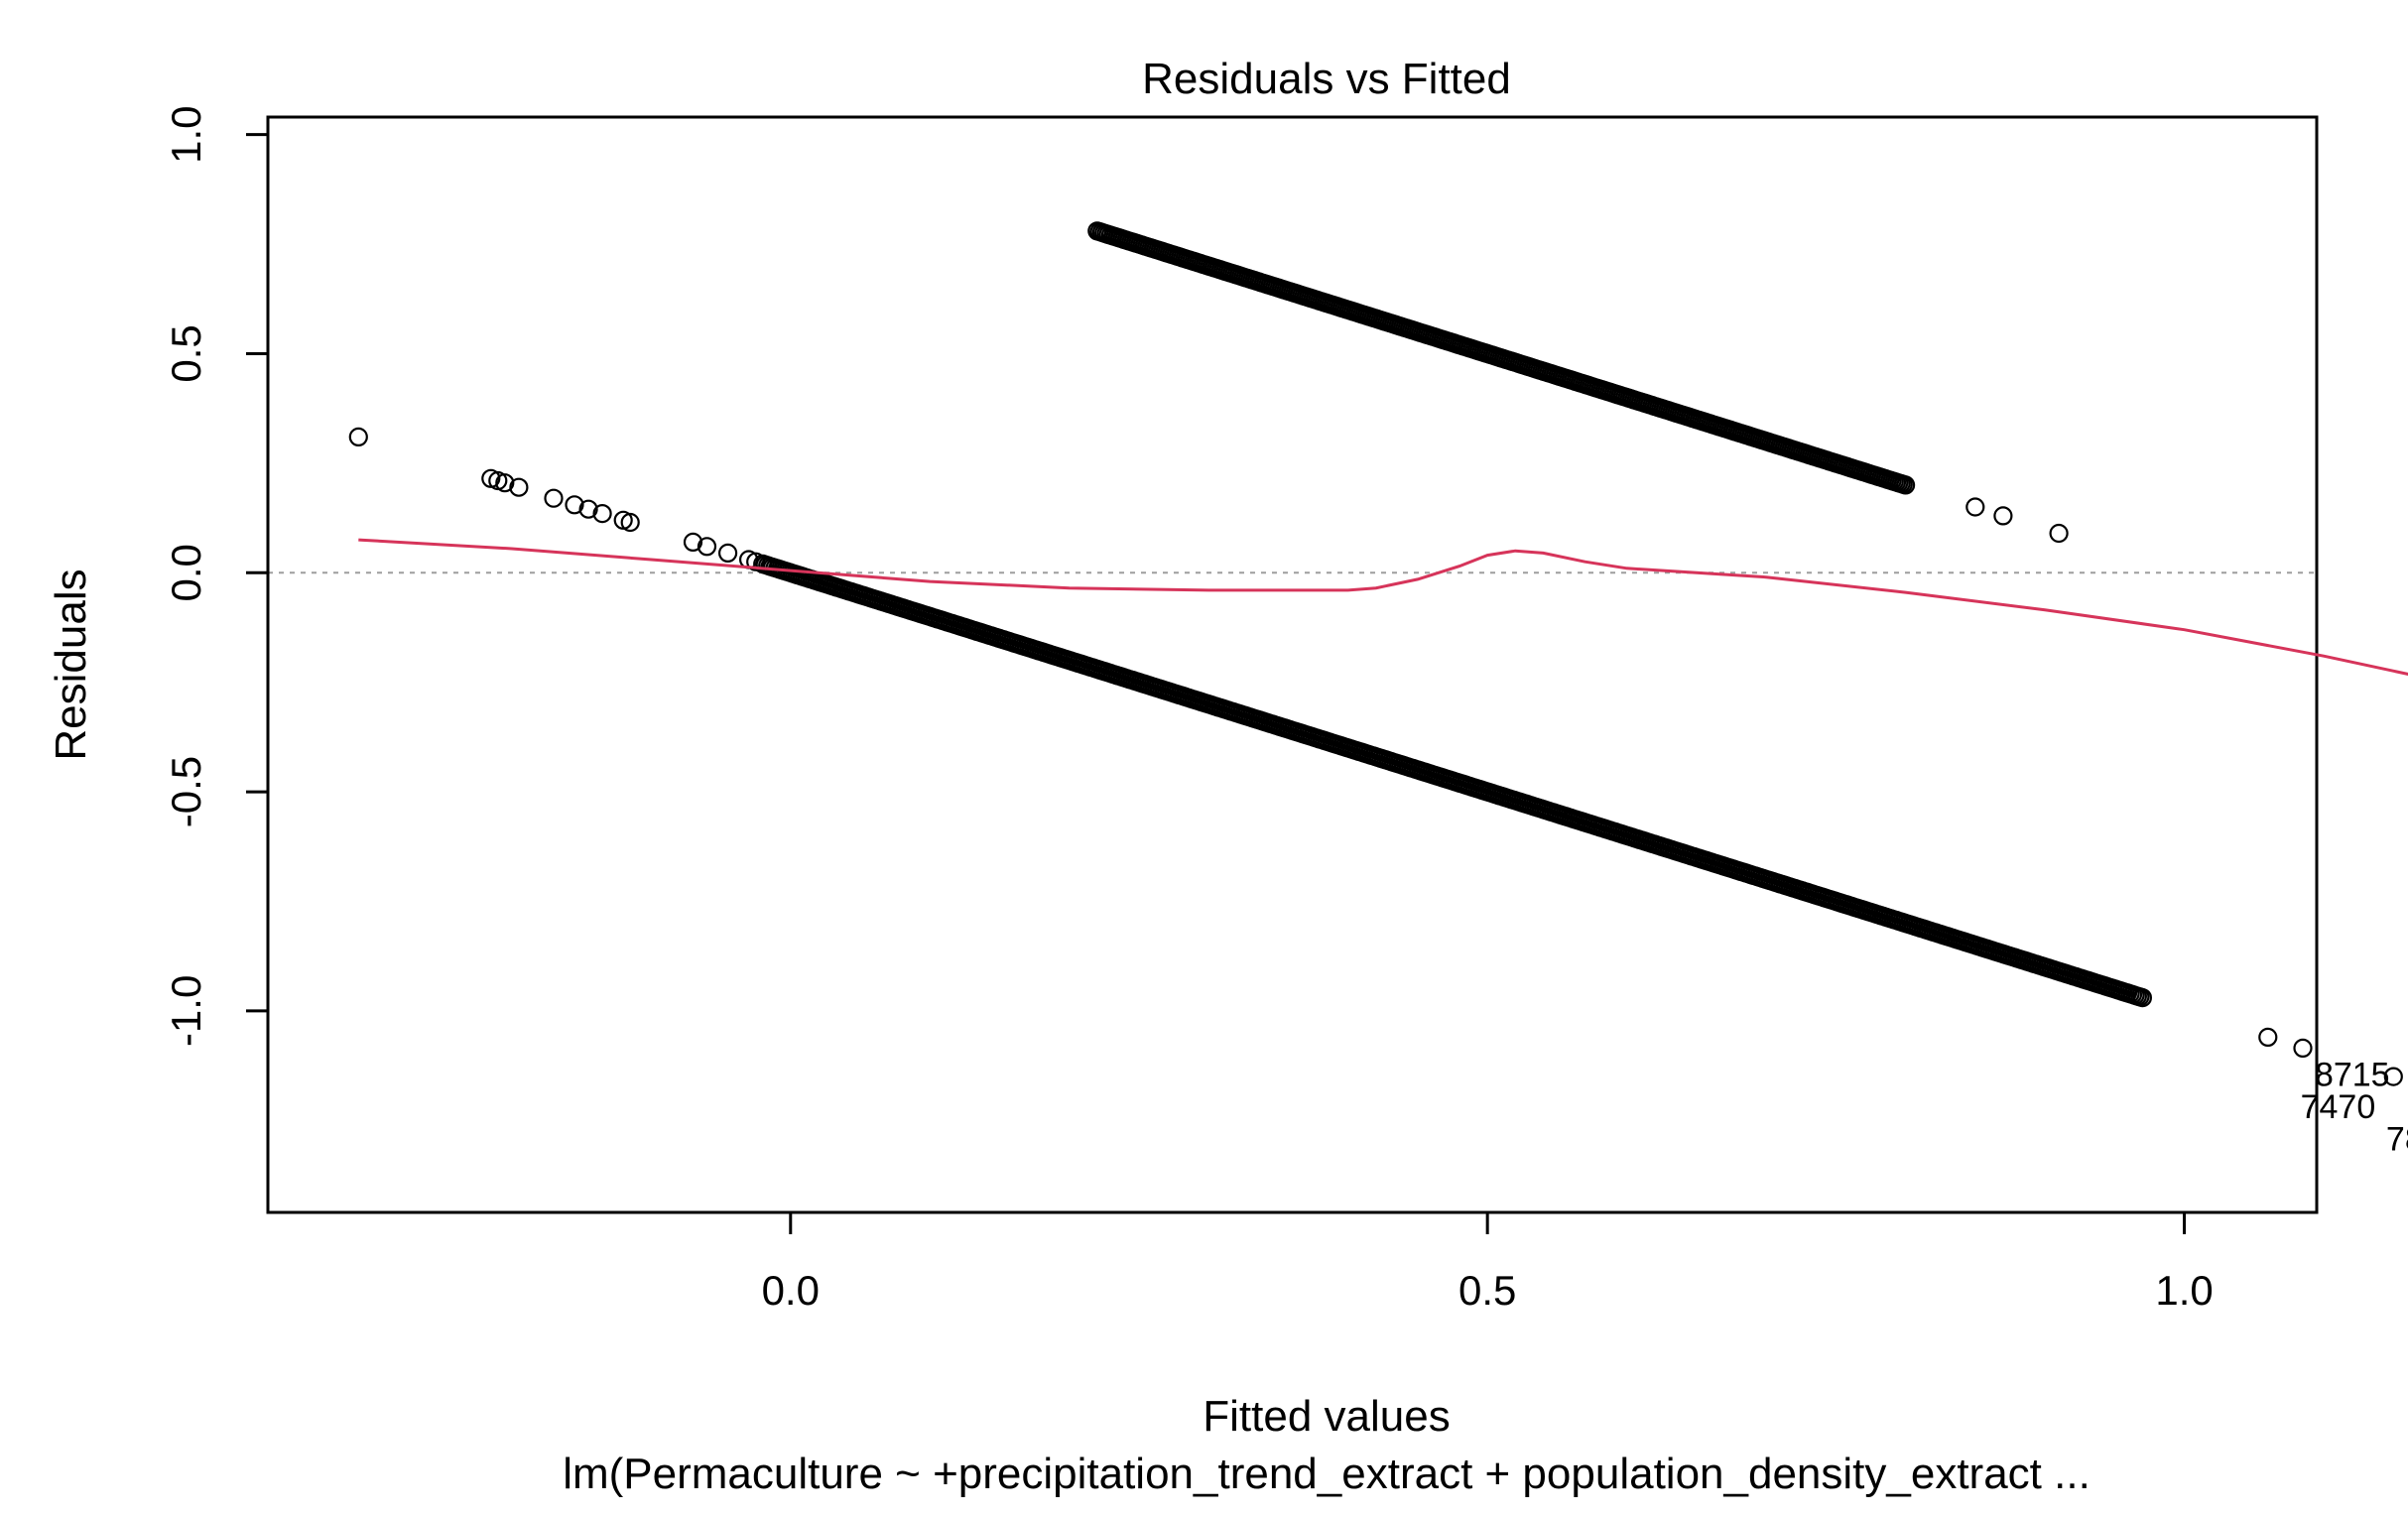  I want to click on chart-title: Residuals vs Fitted, so click(1326, 79).